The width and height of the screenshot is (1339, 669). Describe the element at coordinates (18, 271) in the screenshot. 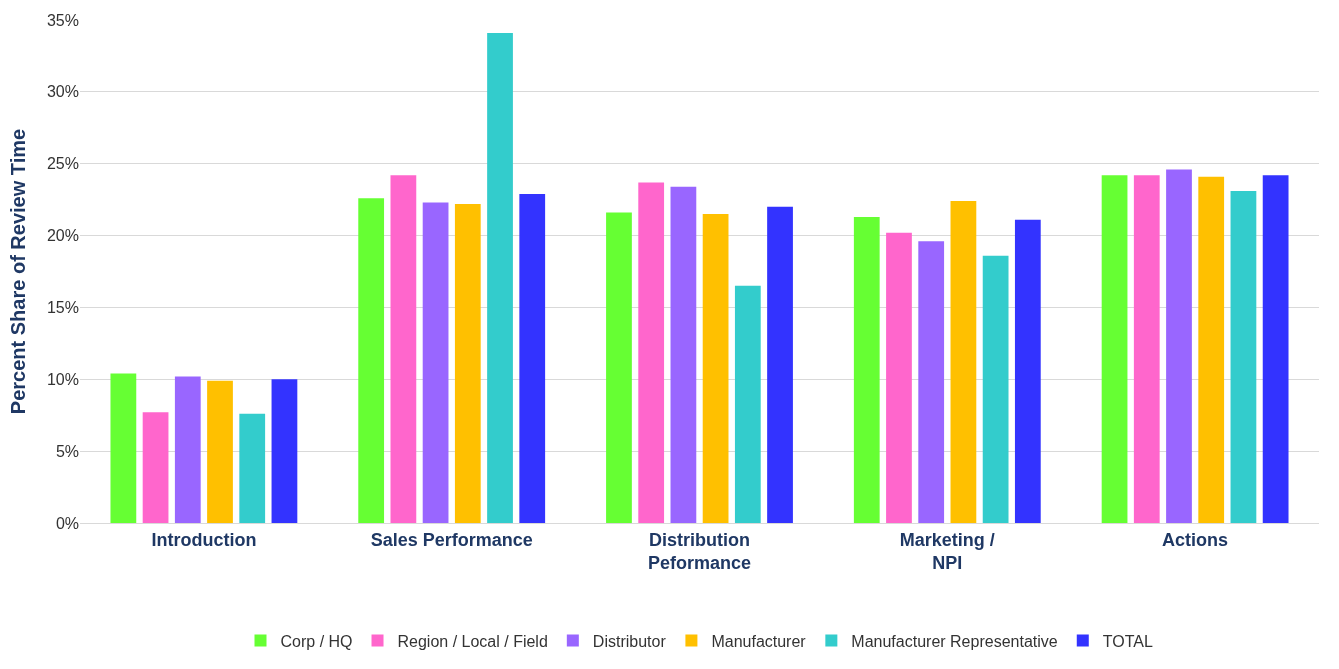

I see `y-axis-title: Percent Share of Review Time` at that location.